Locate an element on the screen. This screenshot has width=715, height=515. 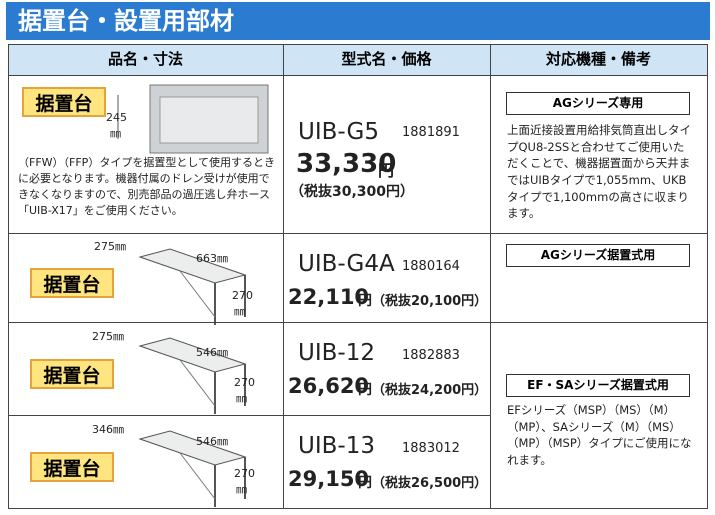
column-header: 対応機種・備考 is located at coordinates (598, 59).